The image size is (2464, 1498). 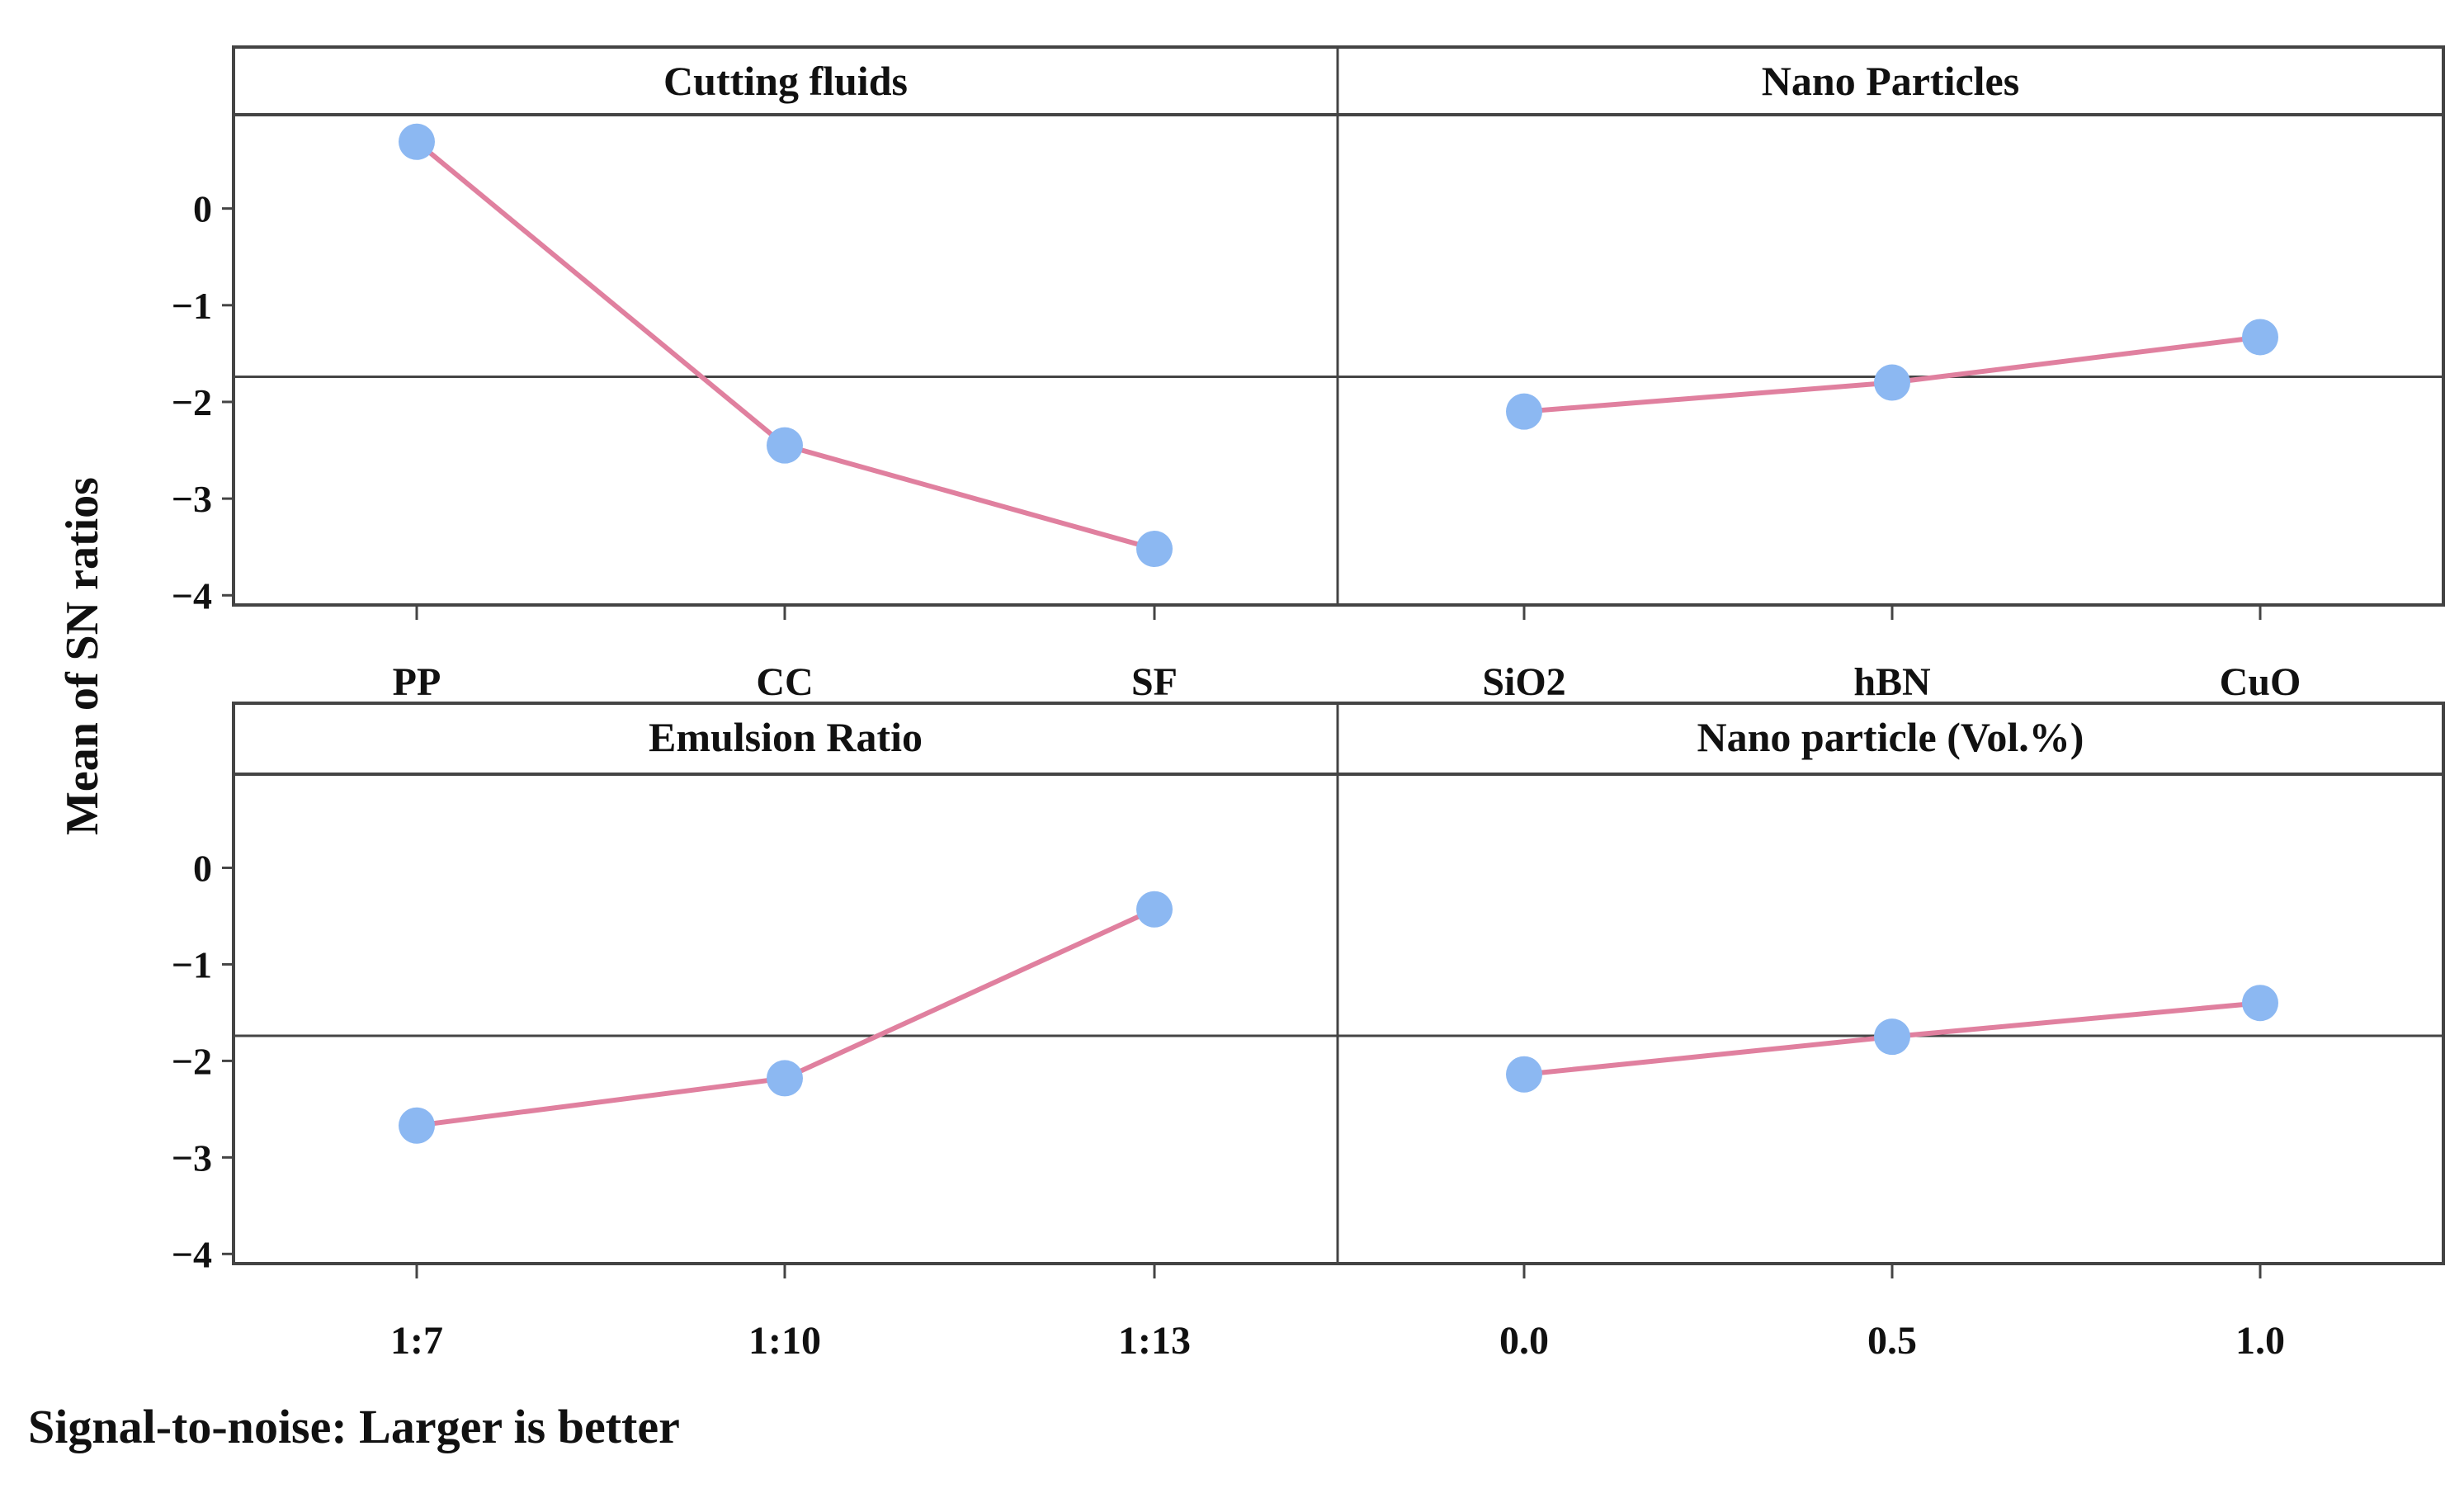 What do you see at coordinates (1524, 1341) in the screenshot?
I see `x-tick-label: 0.0` at bounding box center [1524, 1341].